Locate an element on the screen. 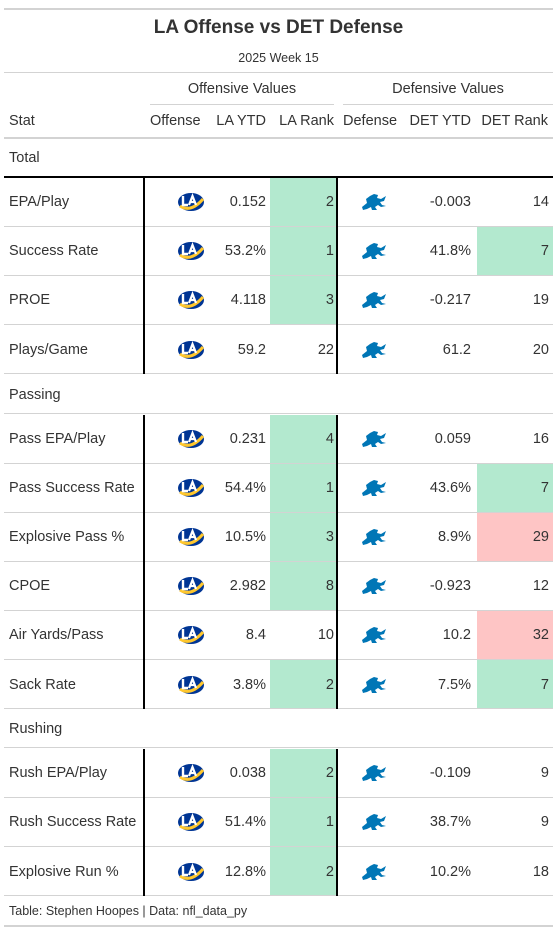  header-divider is located at coordinates (278, 138).